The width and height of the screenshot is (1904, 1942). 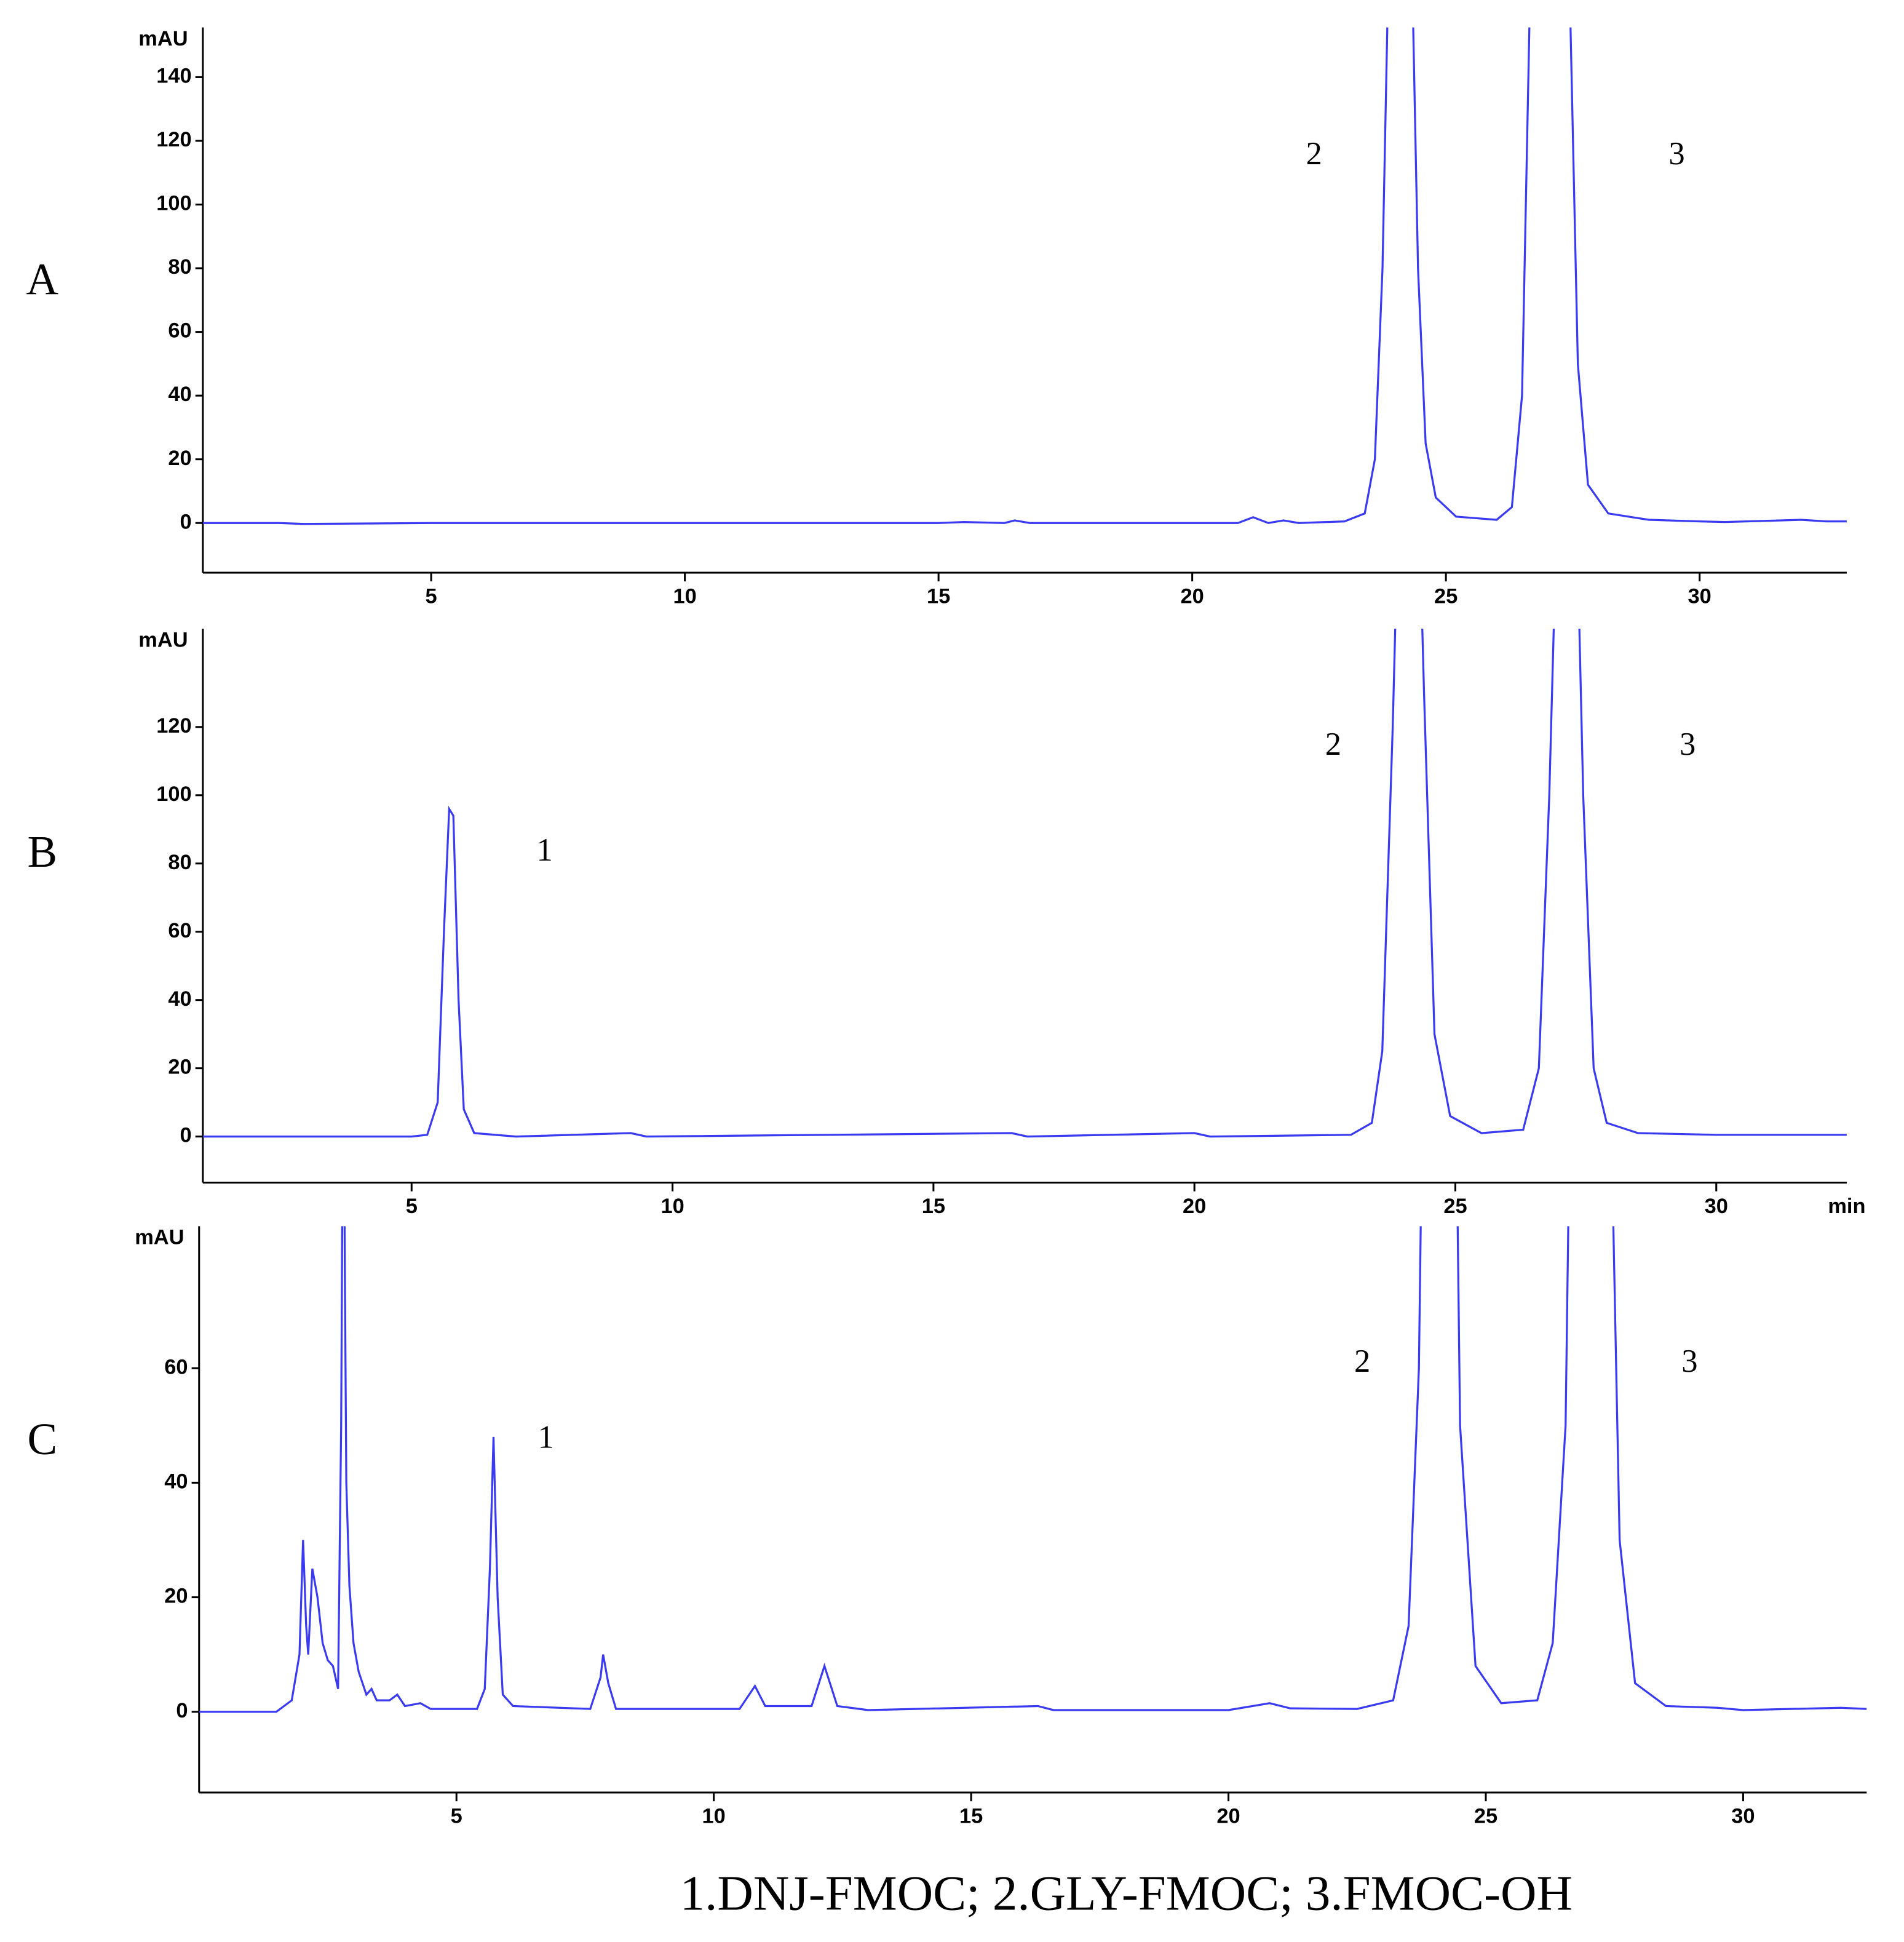 I want to click on x-axis-label: min, so click(x=1846, y=1206).